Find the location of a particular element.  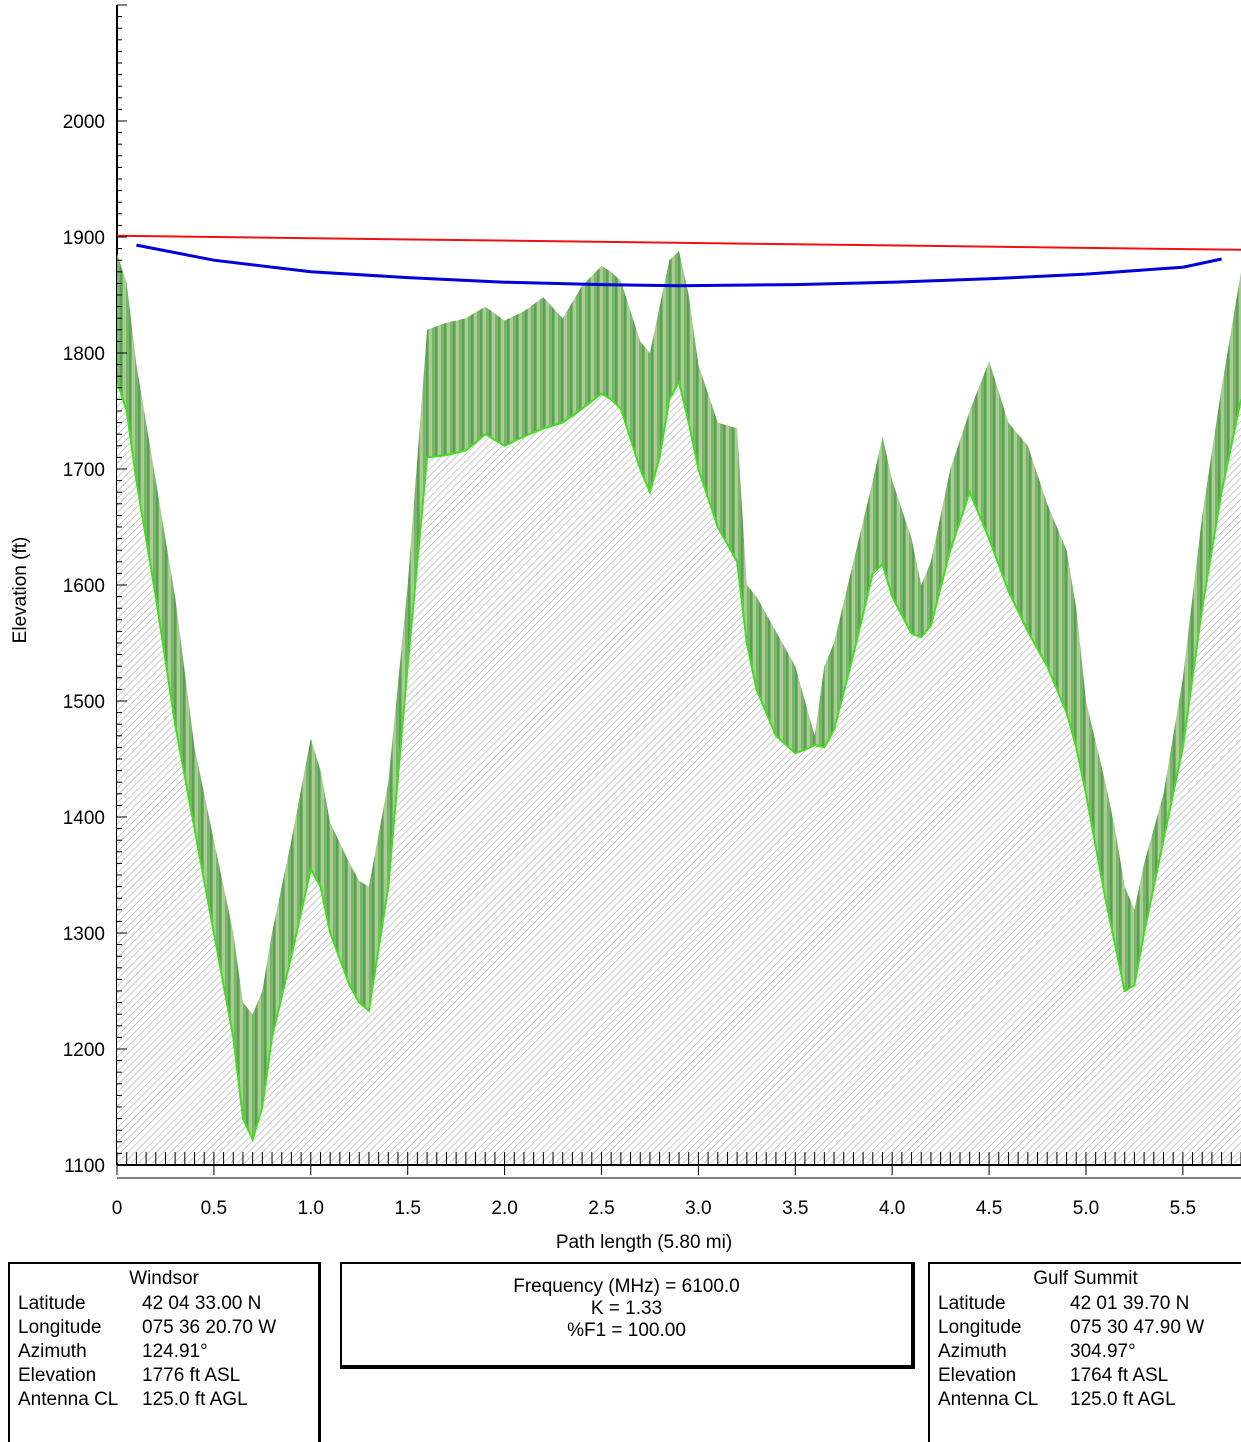

line-of-sight-line is located at coordinates (679, 242).